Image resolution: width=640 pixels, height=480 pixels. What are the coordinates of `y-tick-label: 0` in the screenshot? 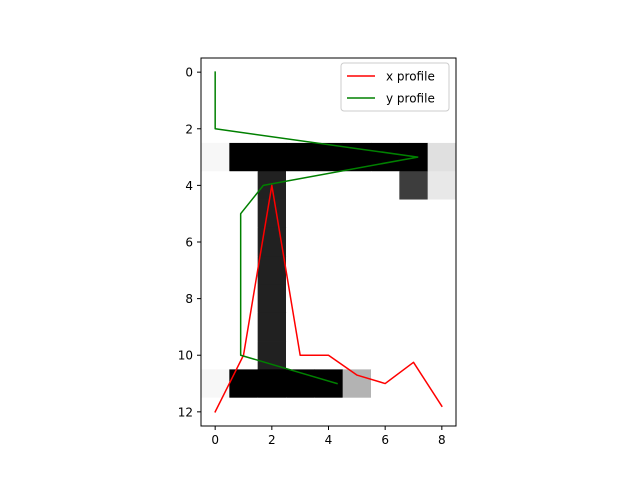 It's located at (189, 73).